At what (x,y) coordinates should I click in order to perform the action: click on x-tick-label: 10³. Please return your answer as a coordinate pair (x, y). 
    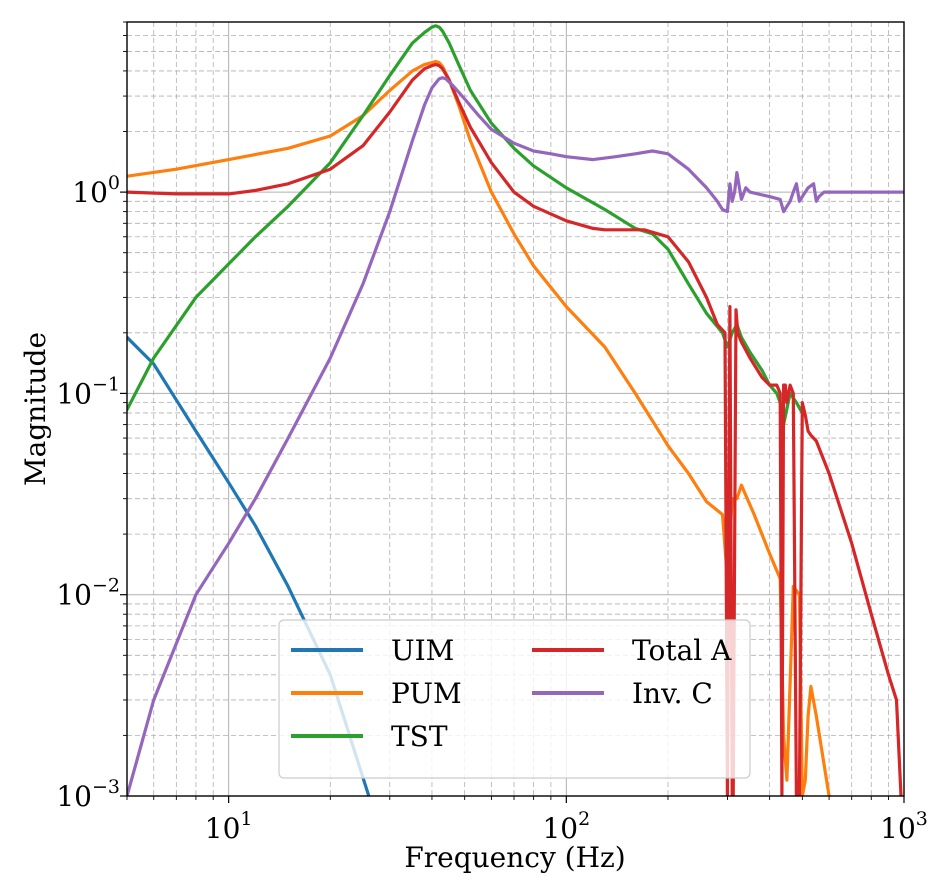
    Looking at the image, I should click on (904, 826).